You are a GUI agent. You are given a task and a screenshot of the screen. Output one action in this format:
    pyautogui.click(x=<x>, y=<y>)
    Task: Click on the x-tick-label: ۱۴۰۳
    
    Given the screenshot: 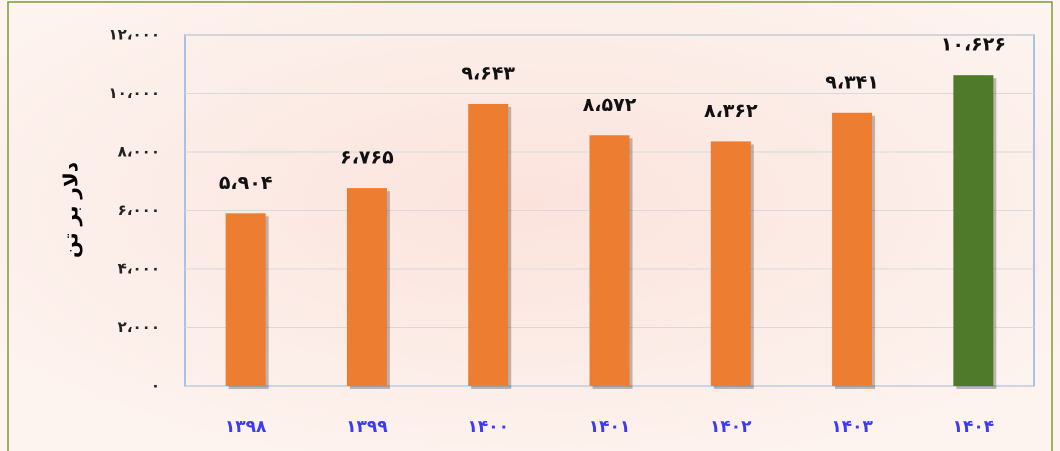 What is the action you would take?
    pyautogui.click(x=852, y=427)
    